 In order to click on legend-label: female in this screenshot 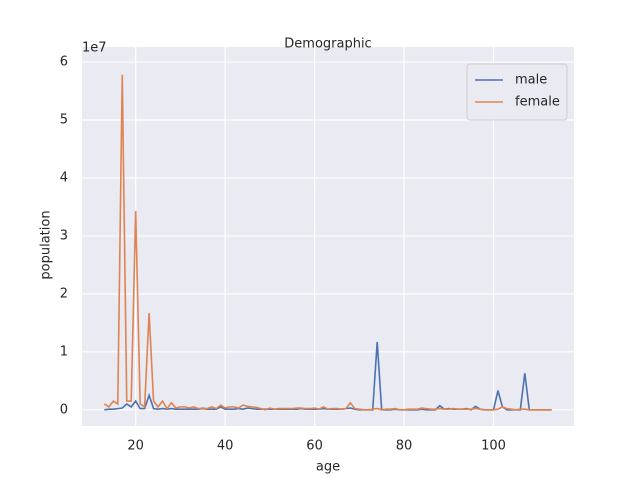, I will do `click(537, 102)`.